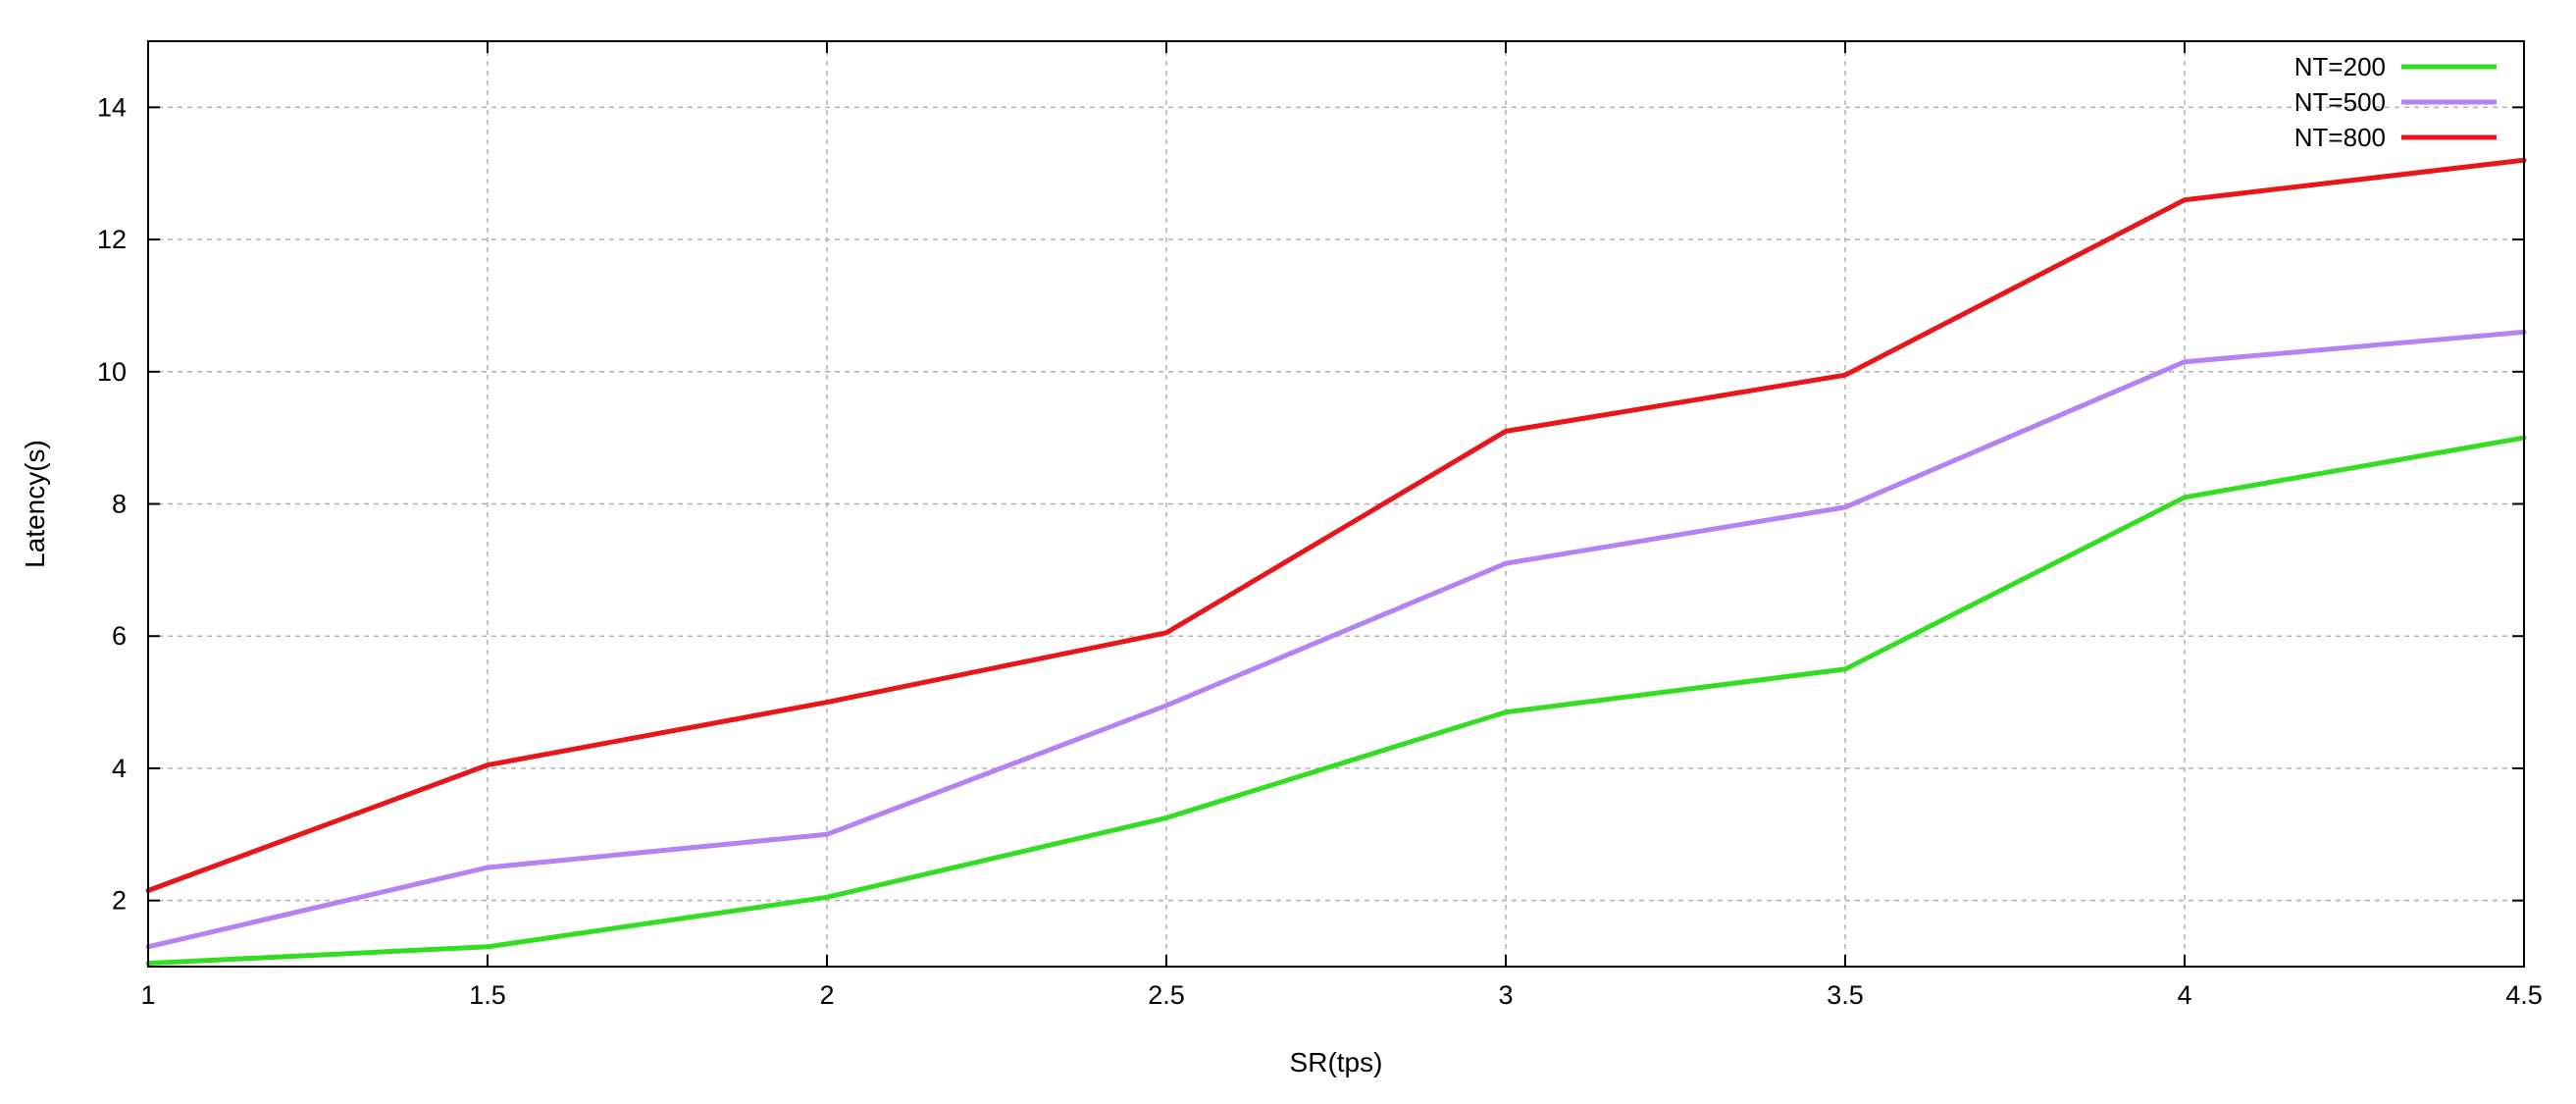  What do you see at coordinates (119, 636) in the screenshot?
I see `y-tick-label: 6` at bounding box center [119, 636].